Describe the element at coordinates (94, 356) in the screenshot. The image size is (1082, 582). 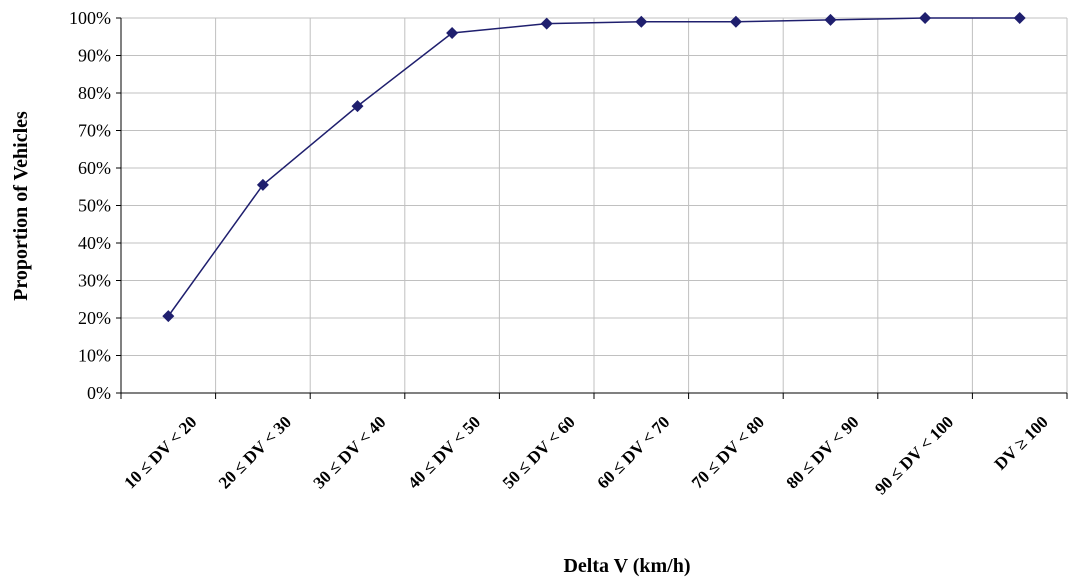
I see `y-tick-label: 10%` at that location.